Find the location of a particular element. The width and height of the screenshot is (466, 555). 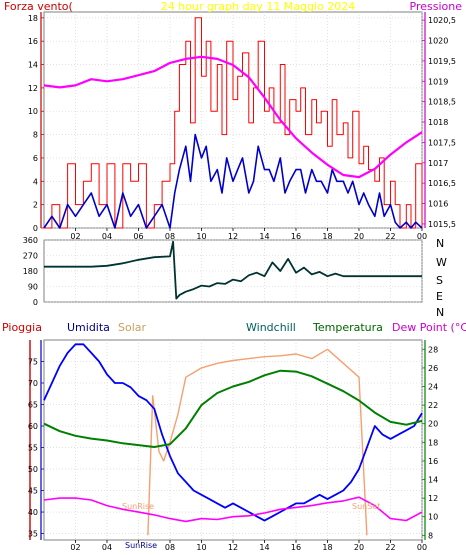

pressure-y-tick-label: 1020 is located at coordinates (438, 41).